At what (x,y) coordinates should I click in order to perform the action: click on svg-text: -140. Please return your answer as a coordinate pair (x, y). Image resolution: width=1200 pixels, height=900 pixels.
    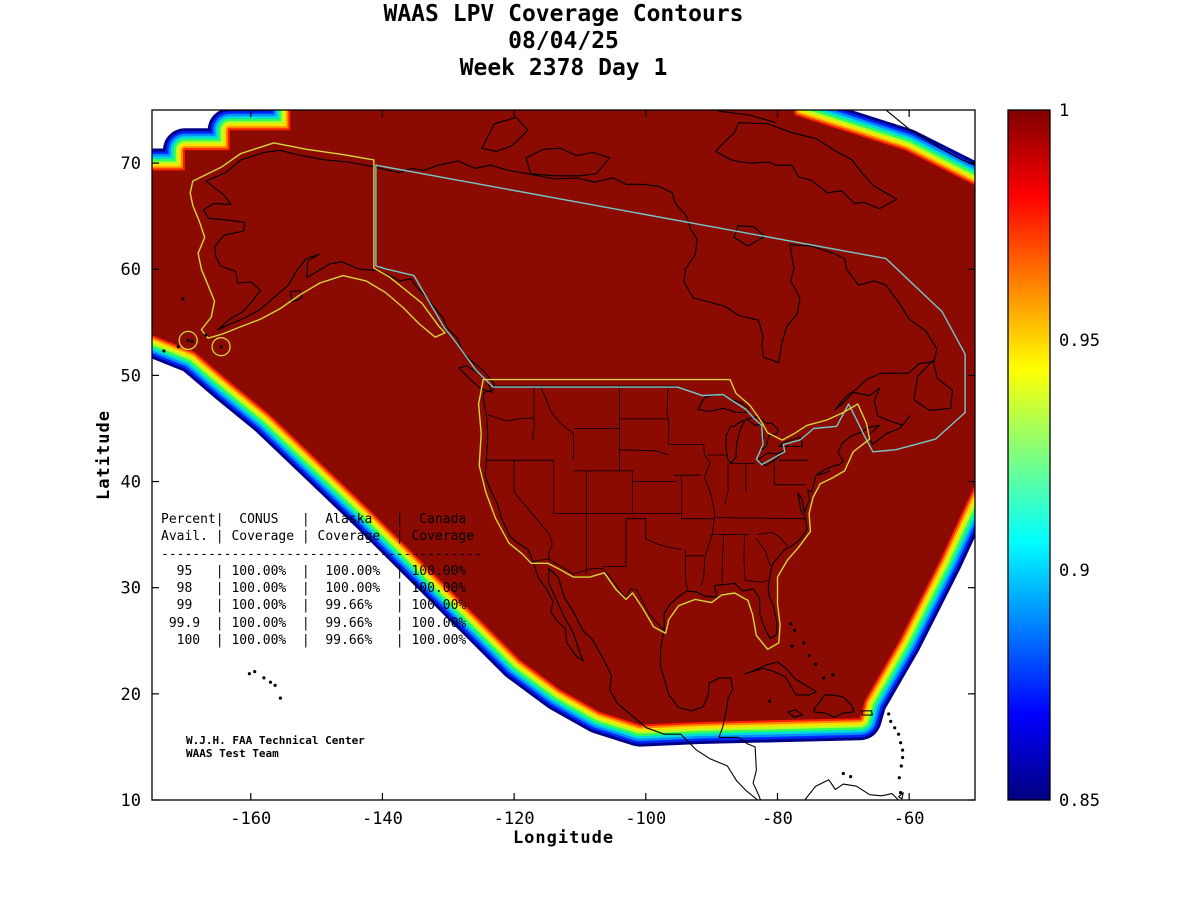
    Looking at the image, I should click on (382, 819).